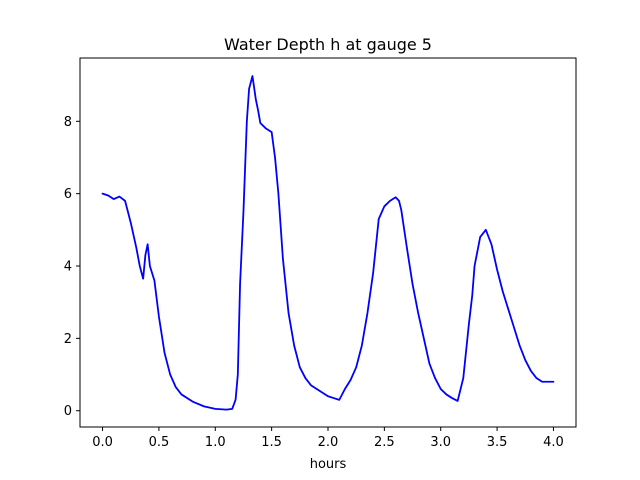  I want to click on x-axis-label: hours, so click(328, 464).